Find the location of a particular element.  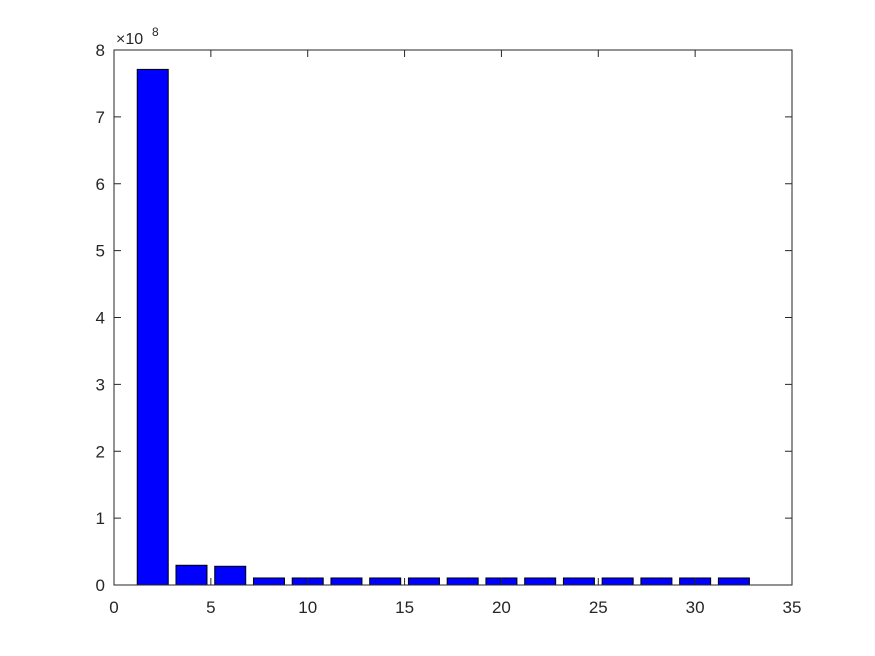

y-tick-label-2: 2 is located at coordinates (100, 451).